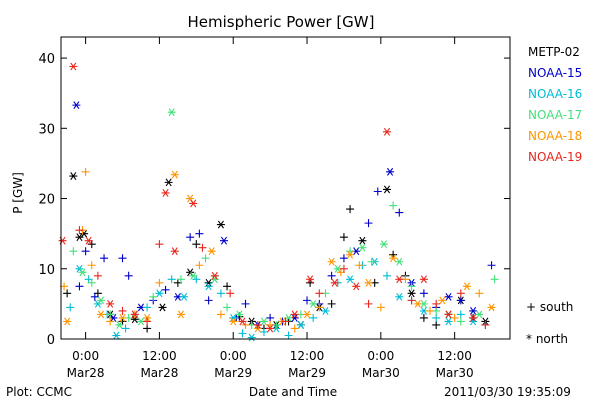 This screenshot has height=400, width=600. I want to click on x-tick-label-time: 0:00, so click(380, 356).